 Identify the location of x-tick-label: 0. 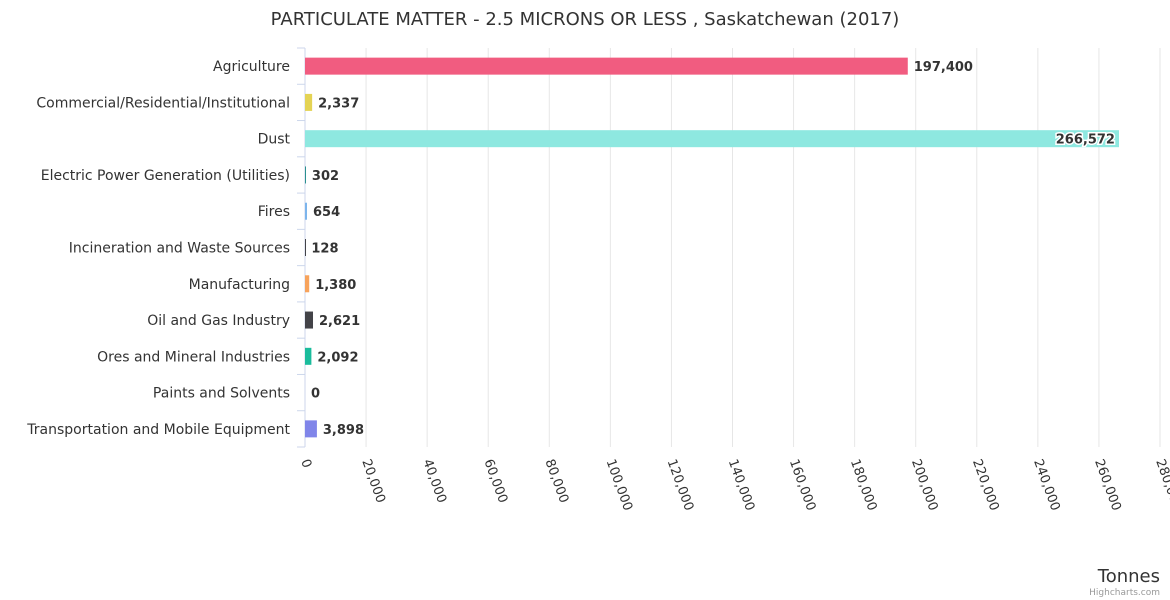
(305, 463).